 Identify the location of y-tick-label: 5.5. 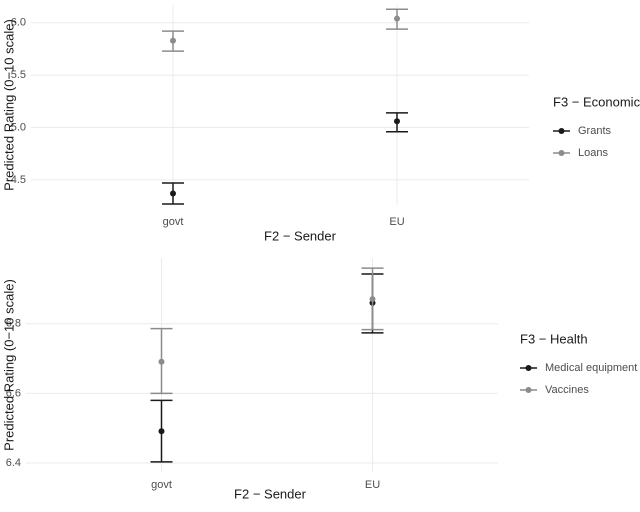
(18, 75).